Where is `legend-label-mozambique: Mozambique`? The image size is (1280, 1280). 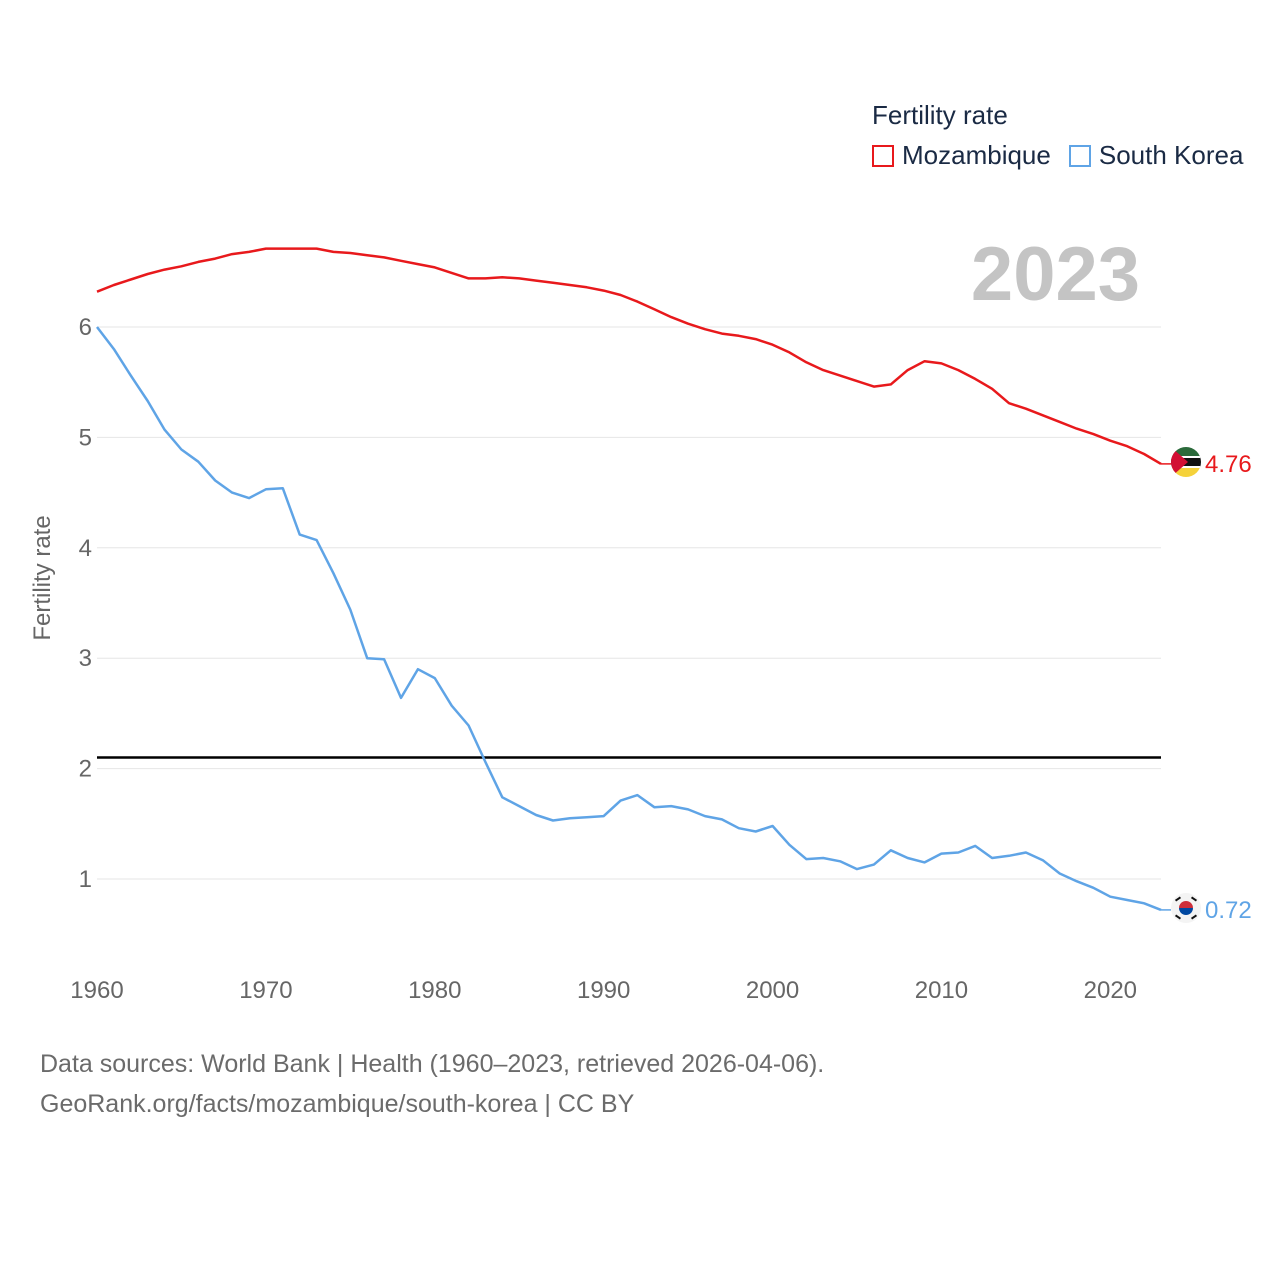
legend-label-mozambique: Mozambique is located at coordinates (976, 155).